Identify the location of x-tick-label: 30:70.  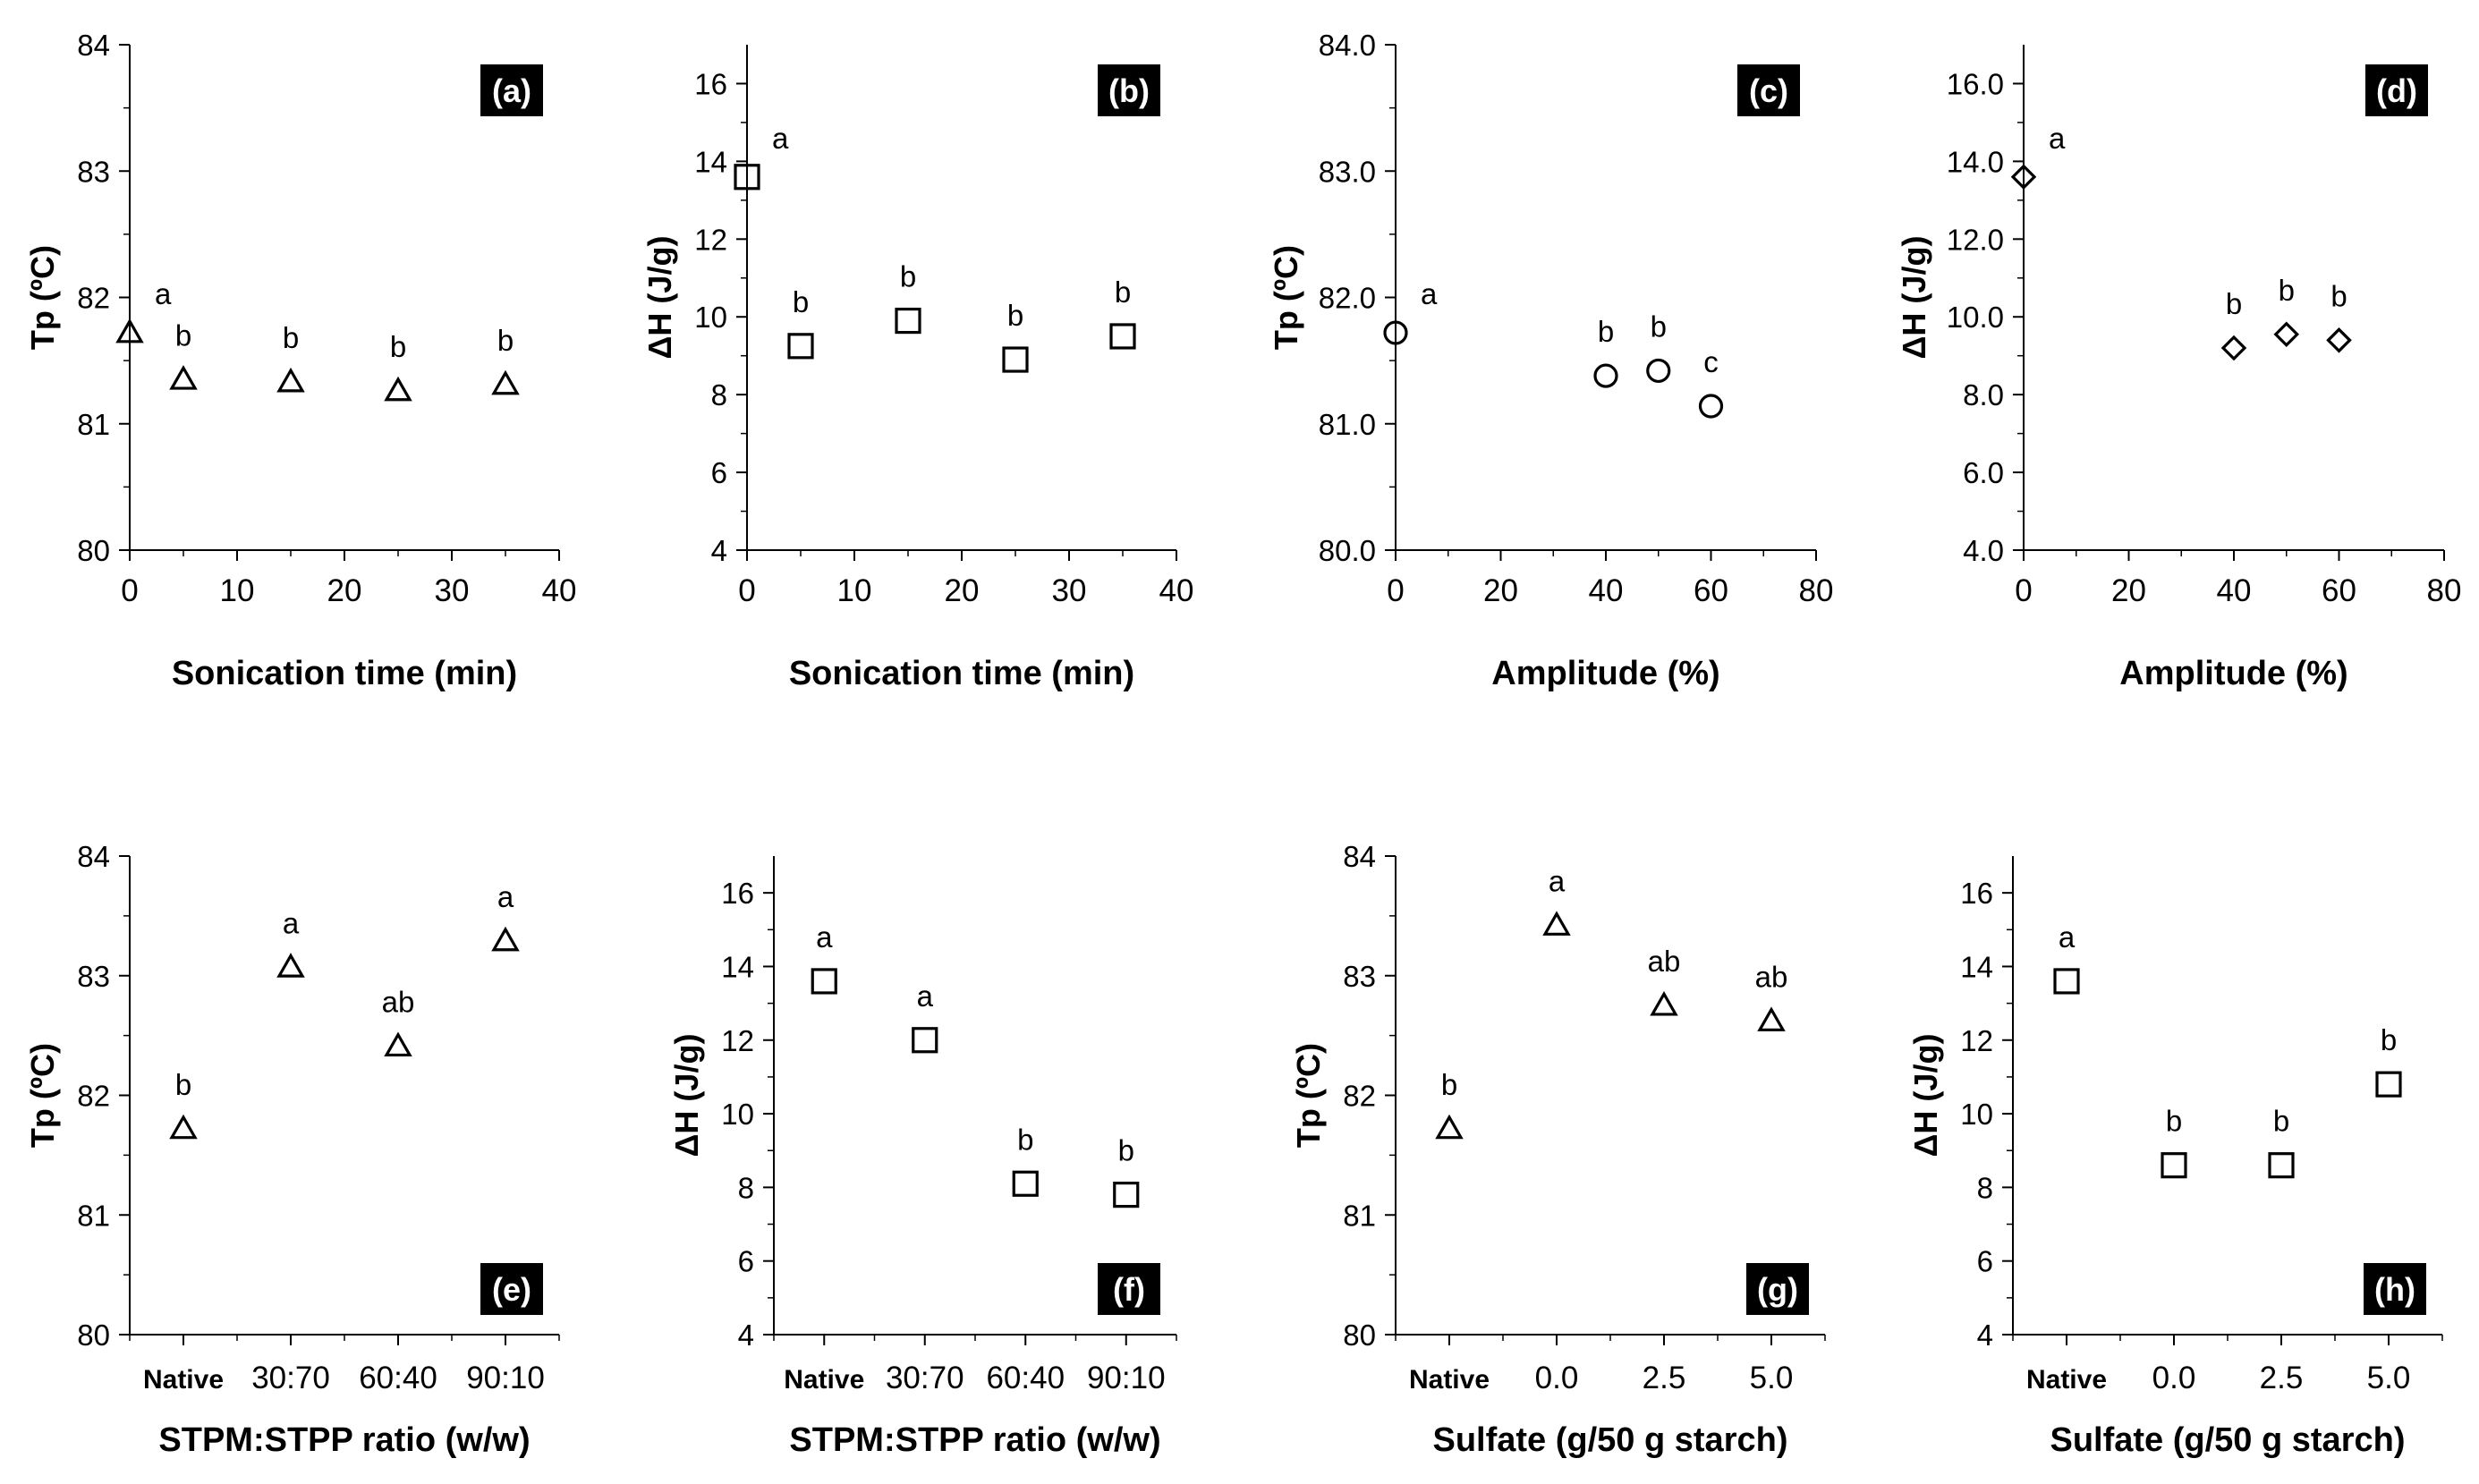
(925, 1378).